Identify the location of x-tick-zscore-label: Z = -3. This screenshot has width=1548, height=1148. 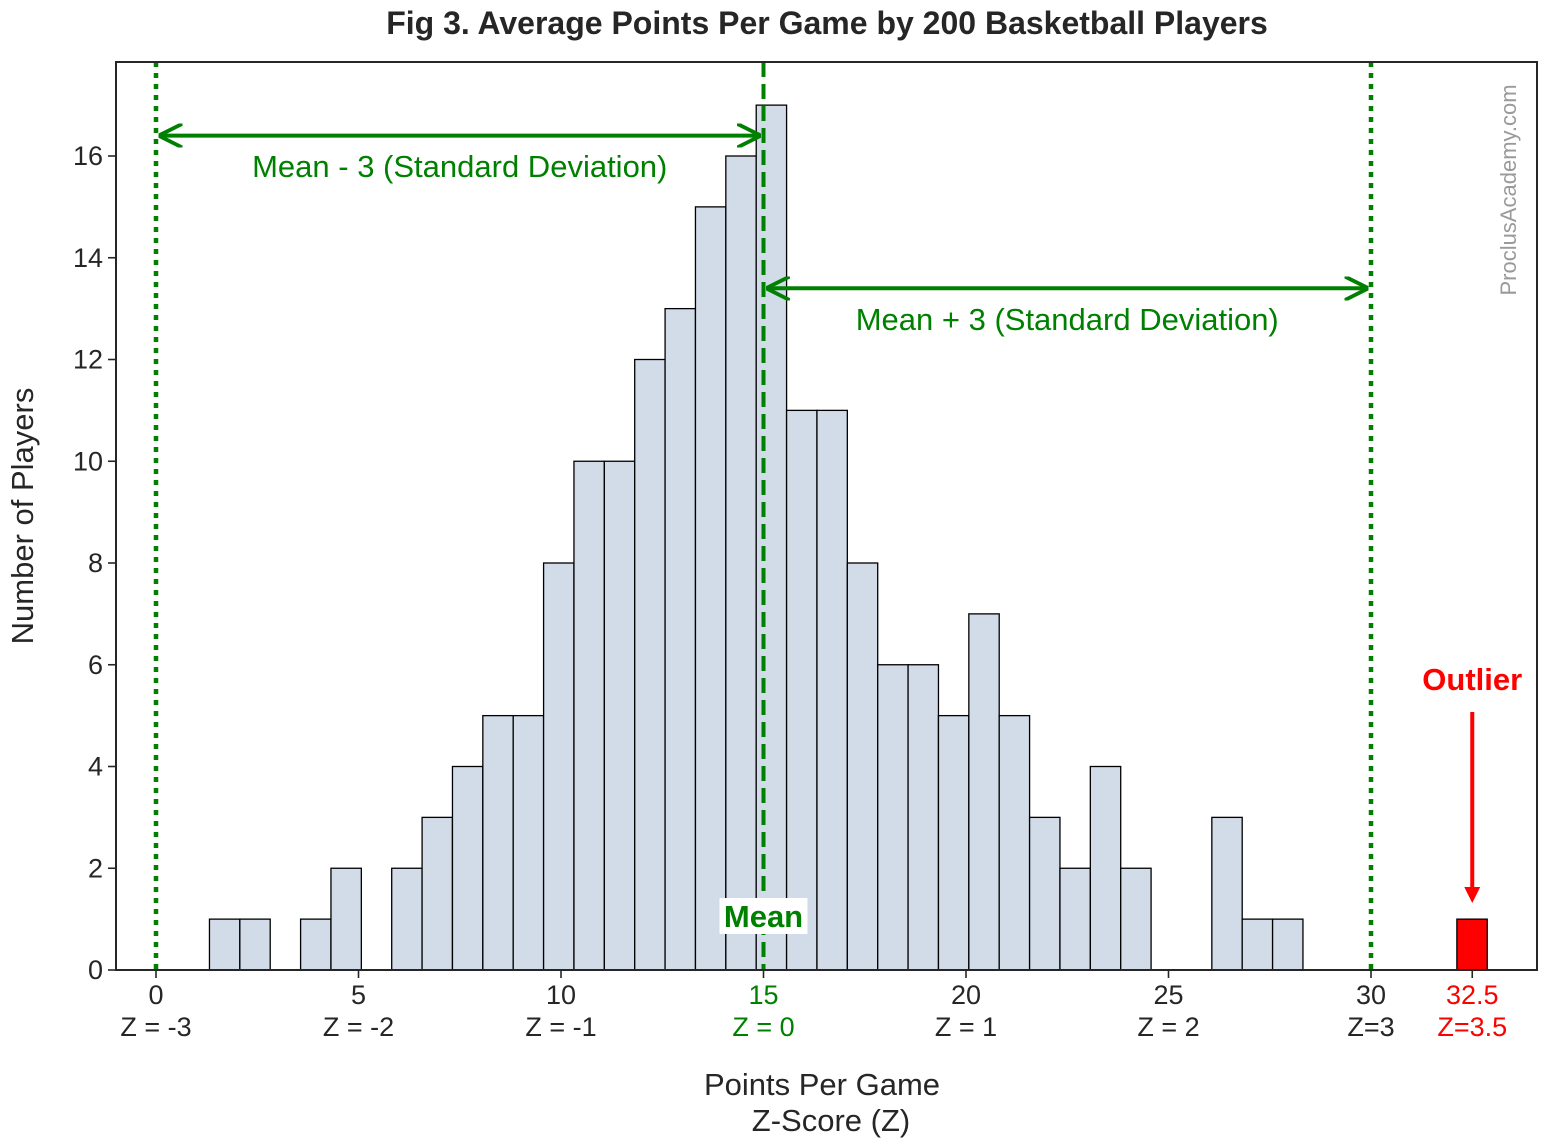
(155, 1027).